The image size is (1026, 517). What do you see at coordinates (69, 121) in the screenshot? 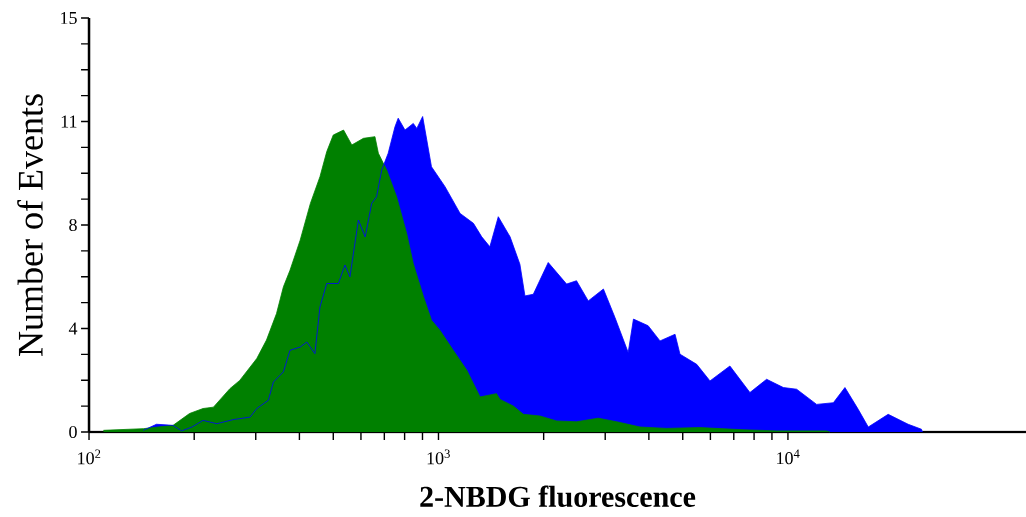
I see `y-tick-label: 11` at bounding box center [69, 121].